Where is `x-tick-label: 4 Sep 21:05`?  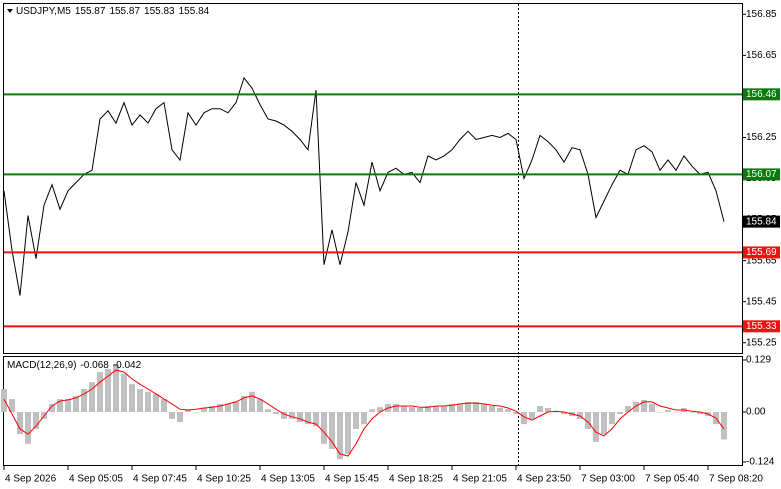
x-tick-label: 4 Sep 21:05 is located at coordinates (480, 479).